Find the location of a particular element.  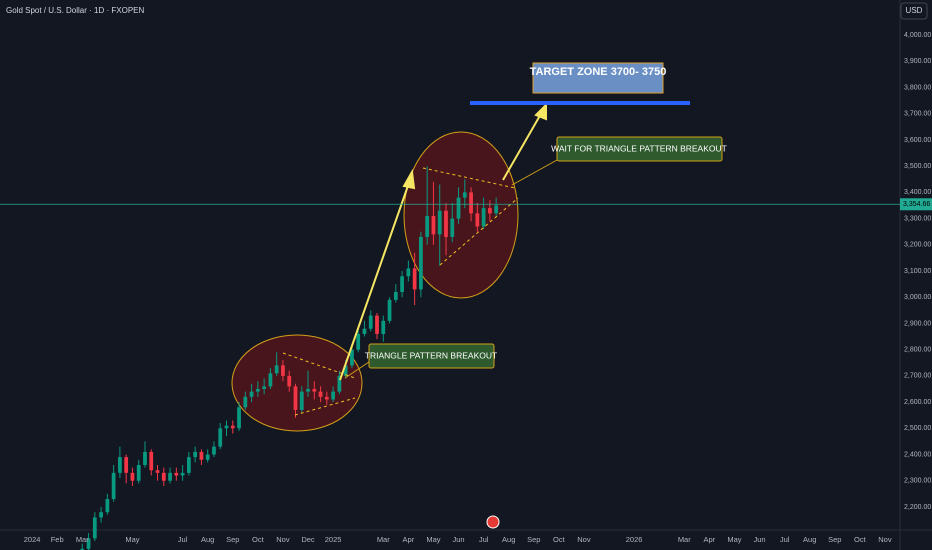

arrow-head is located at coordinates (540, 111).